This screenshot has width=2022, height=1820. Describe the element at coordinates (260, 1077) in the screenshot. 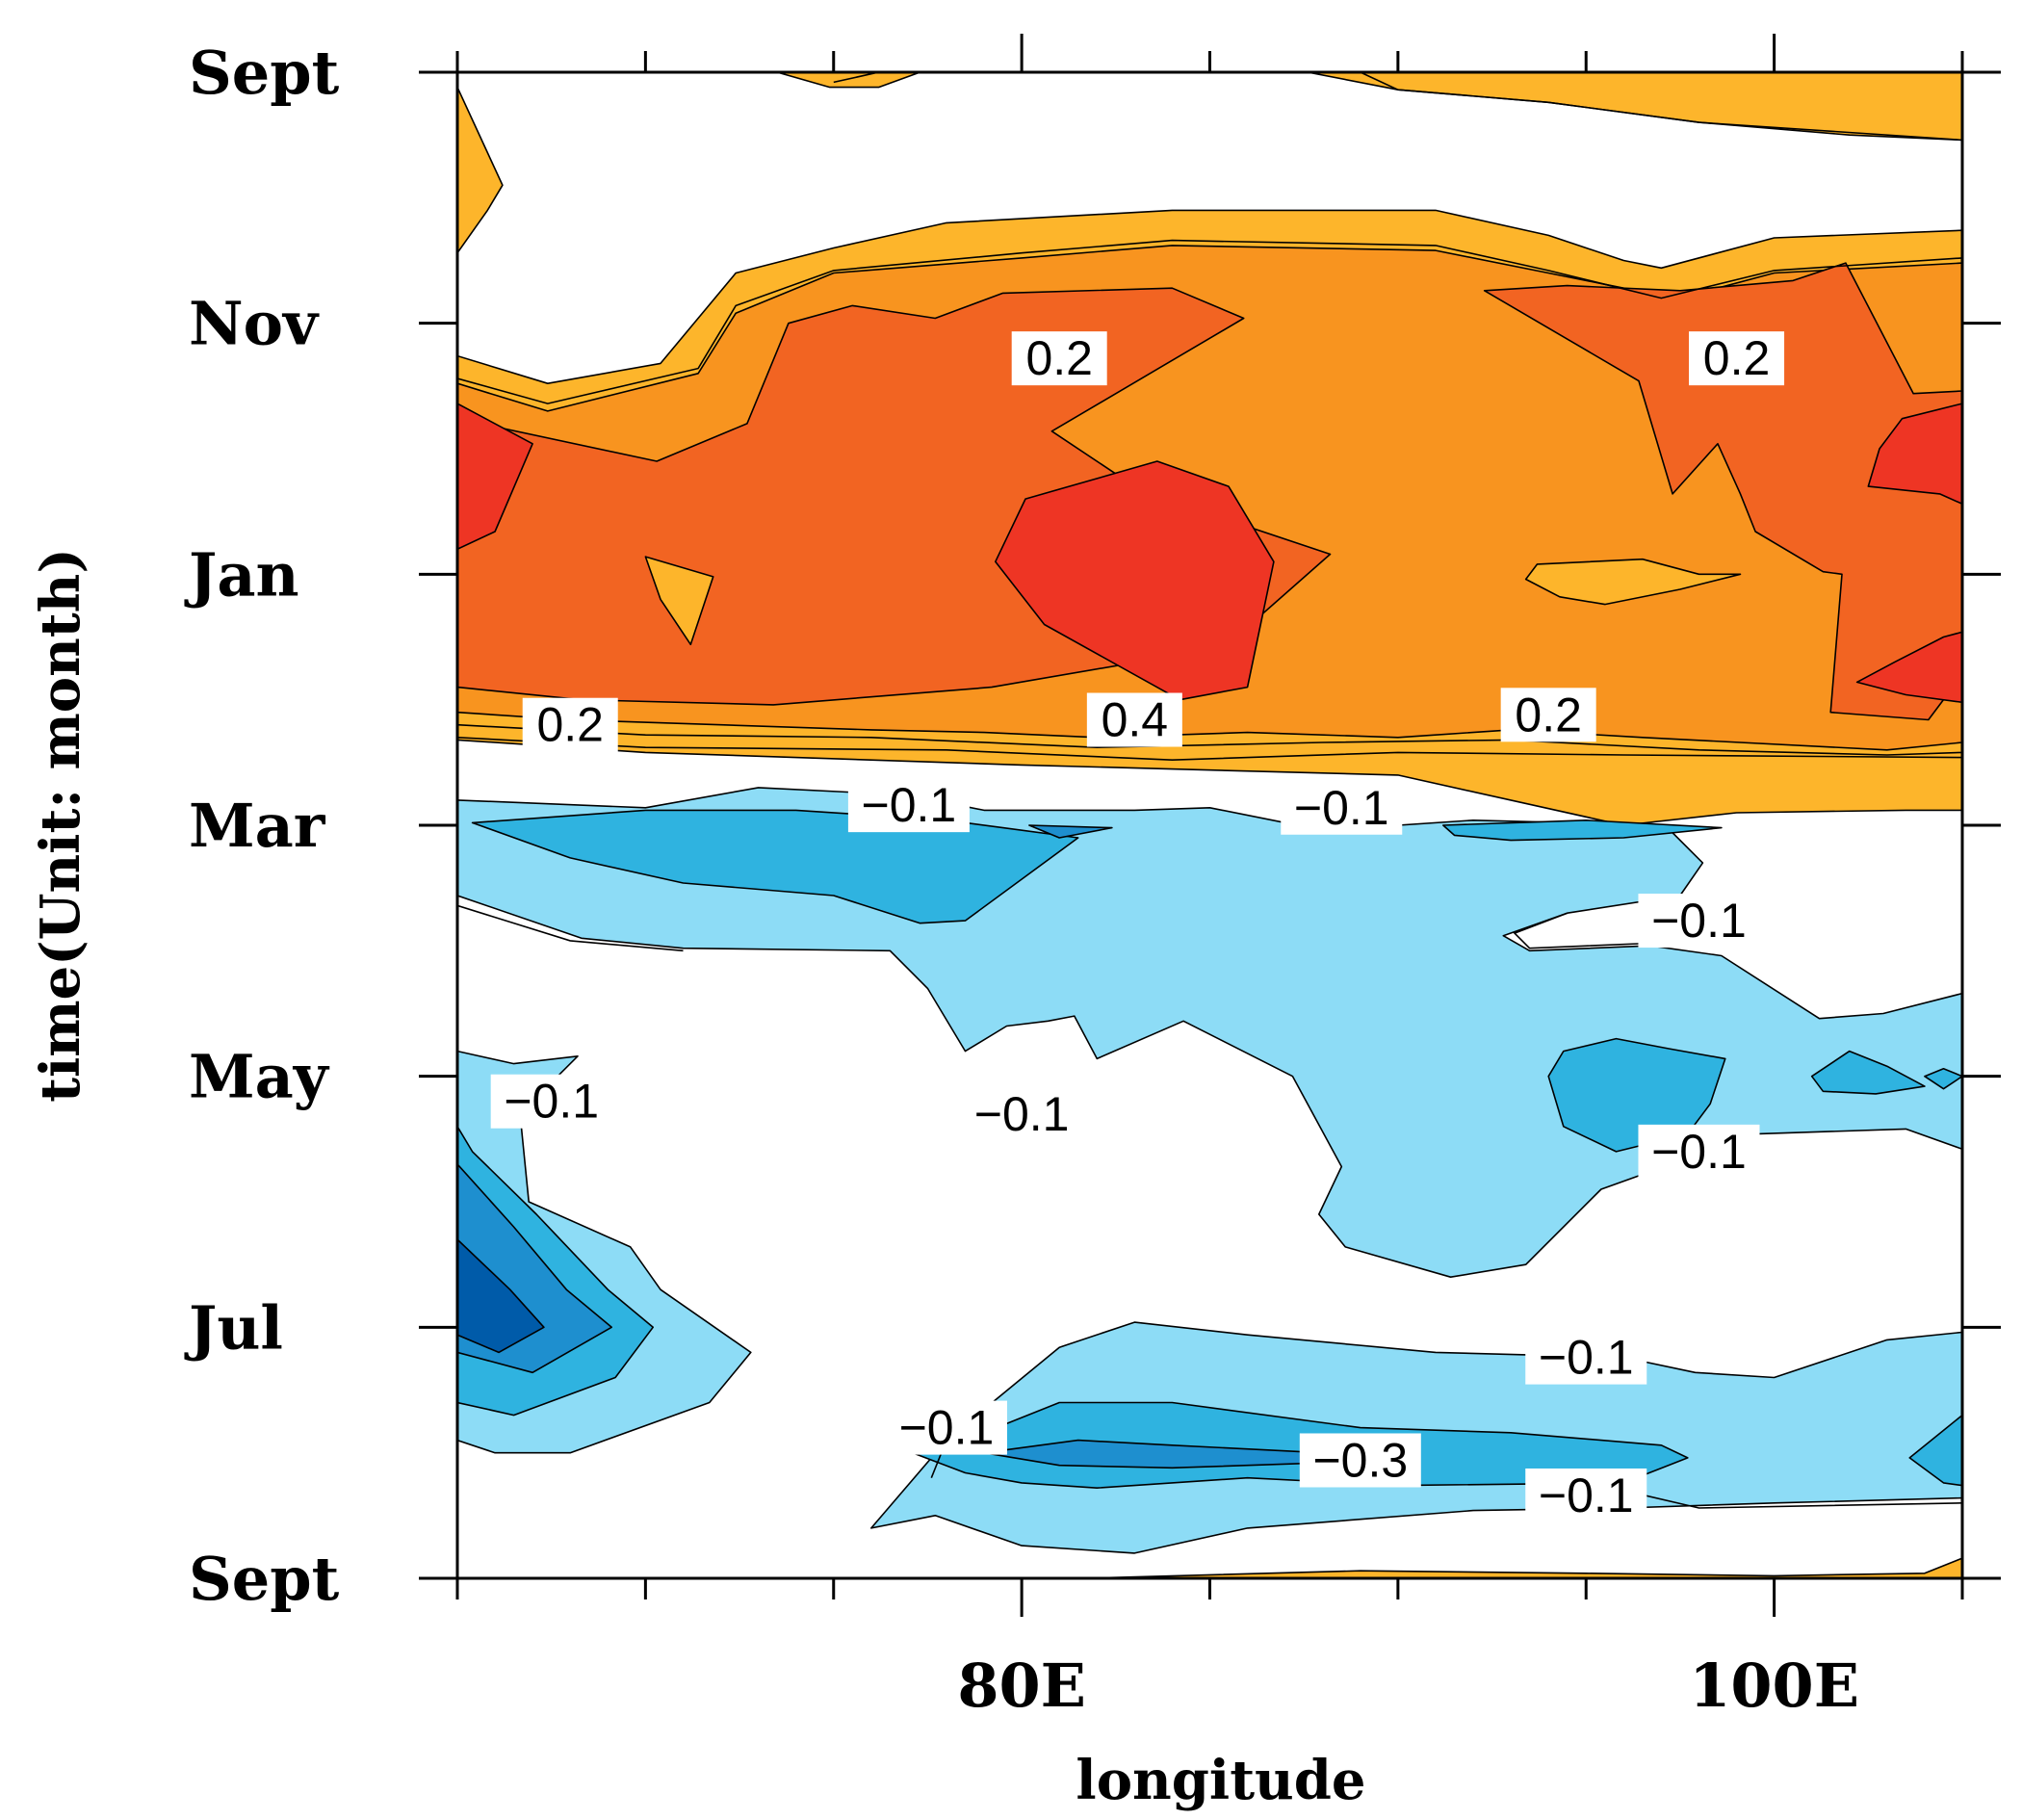

I see `y-tick-label: May` at that location.